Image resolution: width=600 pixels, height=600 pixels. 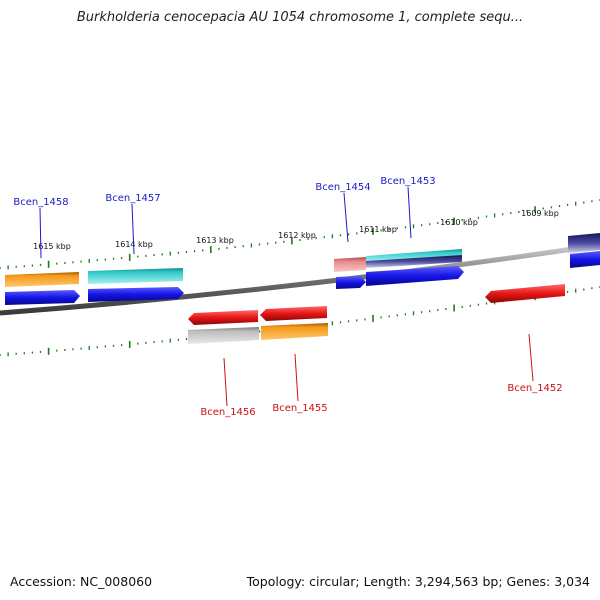 I want to click on chromosome-backbone, so click(x=300, y=279).